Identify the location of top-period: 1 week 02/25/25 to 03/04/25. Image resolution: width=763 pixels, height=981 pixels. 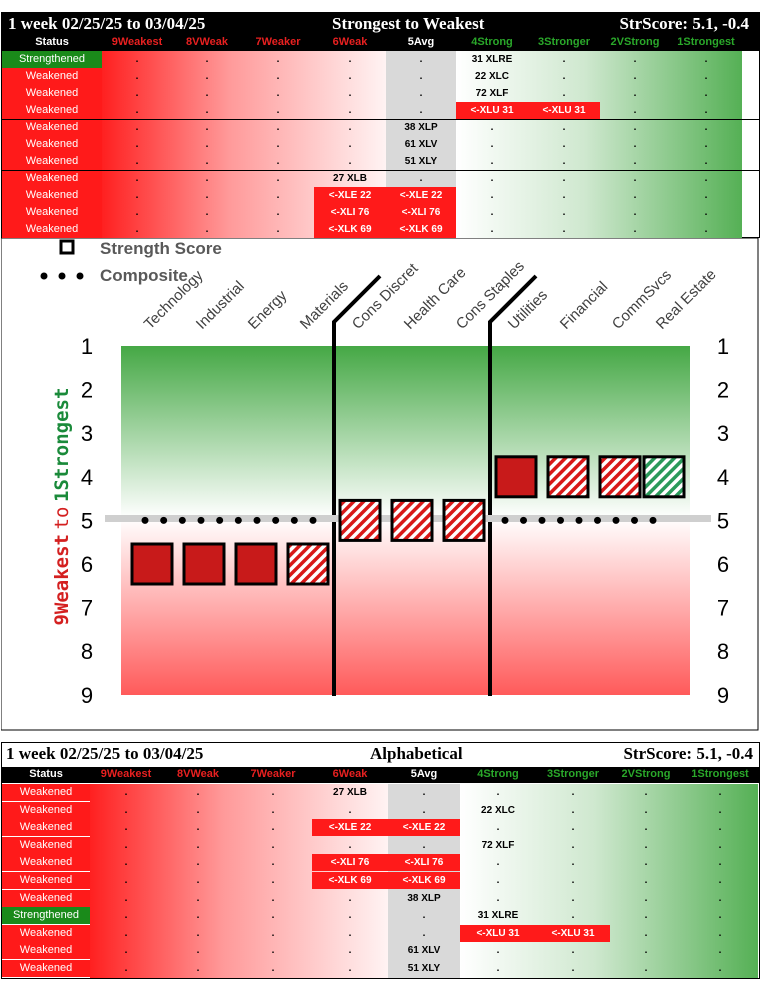
(107, 23).